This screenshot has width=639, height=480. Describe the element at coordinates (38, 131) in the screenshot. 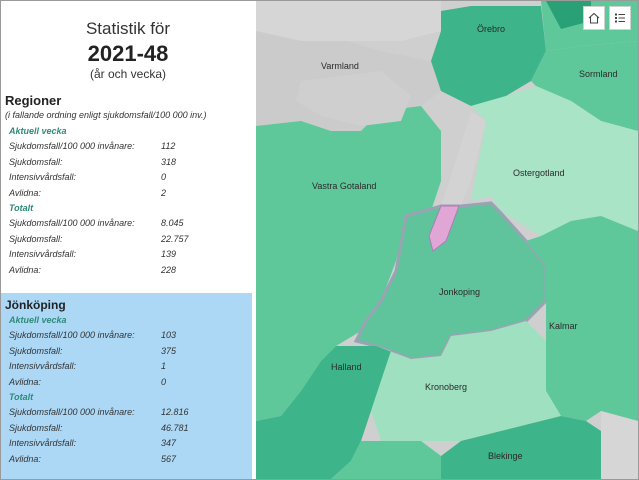

I see `regions-current-title: Aktuell vecka` at that location.